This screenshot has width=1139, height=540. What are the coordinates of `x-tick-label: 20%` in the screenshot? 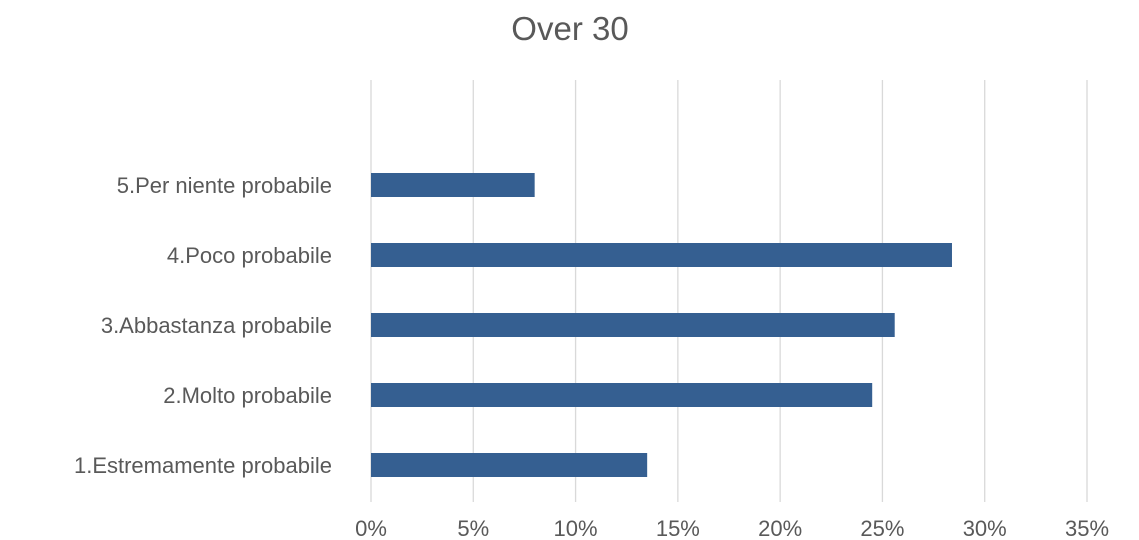 It's located at (780, 528).